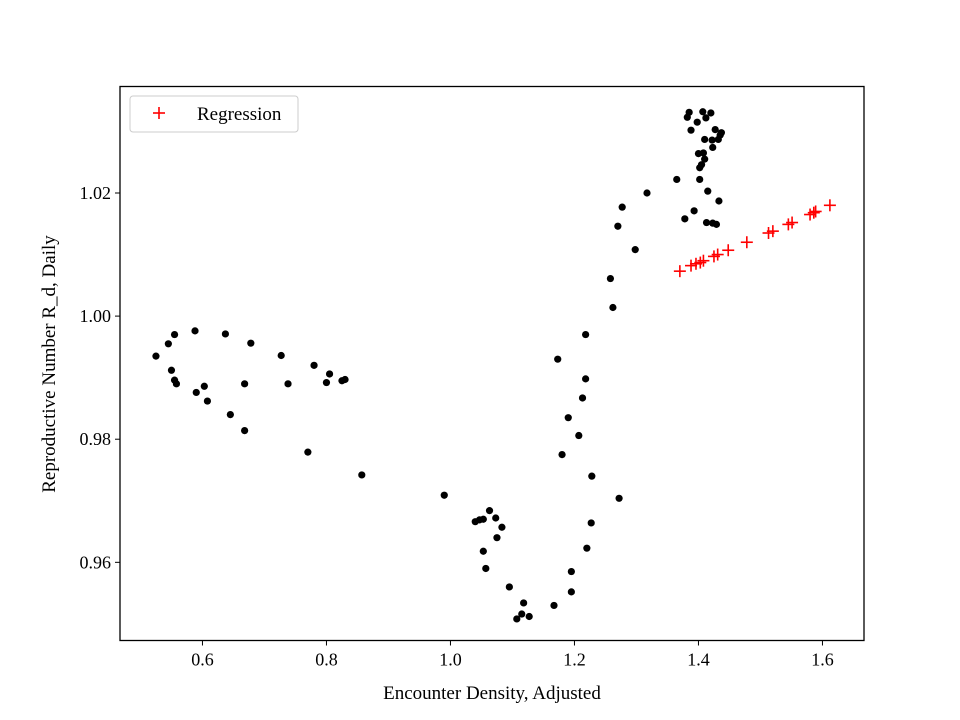 This screenshot has width=960, height=720. Describe the element at coordinates (239, 114) in the screenshot. I see `legend-label-regression: Regression` at that location.